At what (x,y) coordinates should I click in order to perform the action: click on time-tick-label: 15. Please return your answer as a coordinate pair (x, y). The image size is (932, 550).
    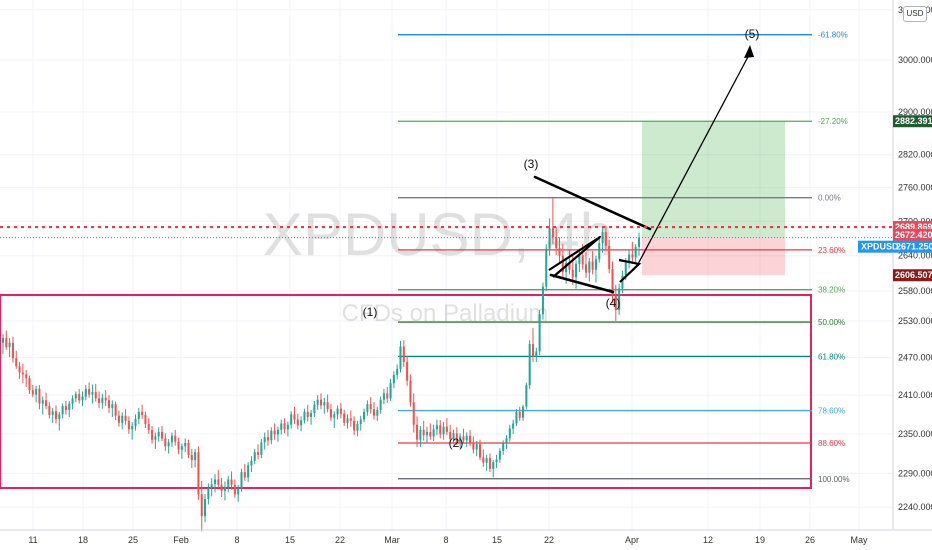
    Looking at the image, I should click on (497, 540).